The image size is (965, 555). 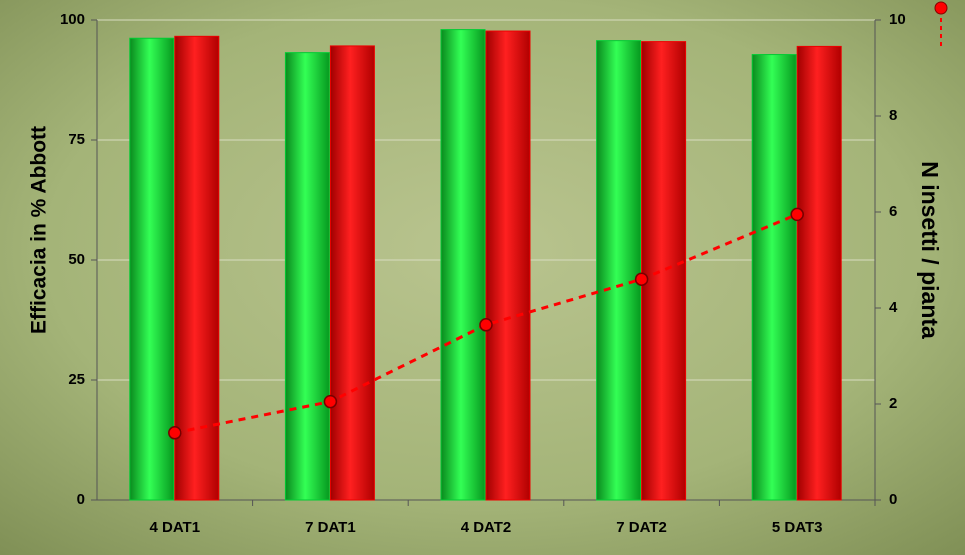 What do you see at coordinates (81, 499) in the screenshot?
I see `y-tick-label: 0` at bounding box center [81, 499].